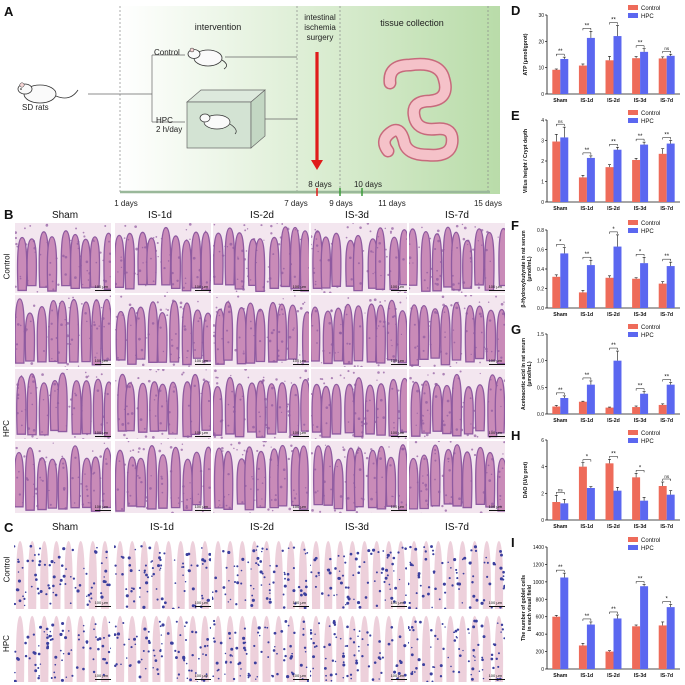  Describe the element at coordinates (527, 374) in the screenshot. I see `y-axis-label: Acetoacetic acid in rat serum(μmol/mL)` at that location.